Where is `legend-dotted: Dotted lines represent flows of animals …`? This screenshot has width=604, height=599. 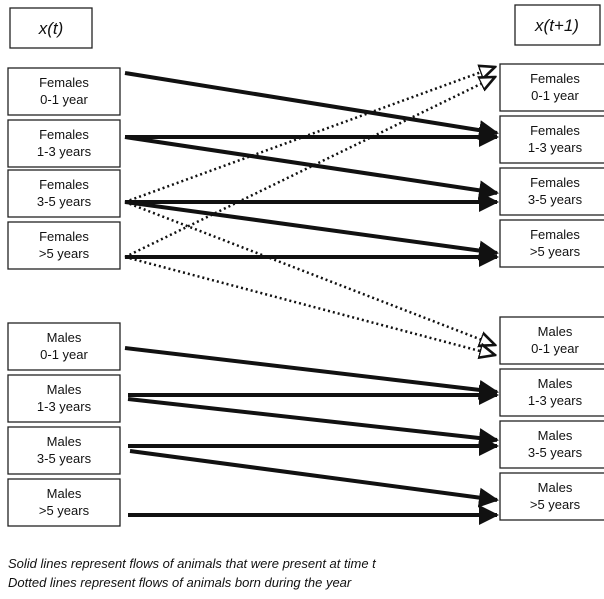
legend-dotted: Dotted lines represent flows of animals … is located at coordinates (180, 582).